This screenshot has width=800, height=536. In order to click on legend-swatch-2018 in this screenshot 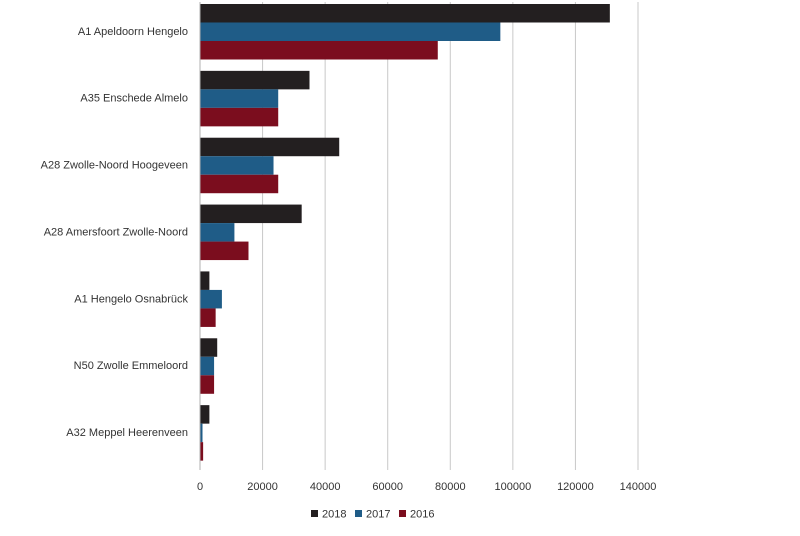, I will do `click(314, 513)`.